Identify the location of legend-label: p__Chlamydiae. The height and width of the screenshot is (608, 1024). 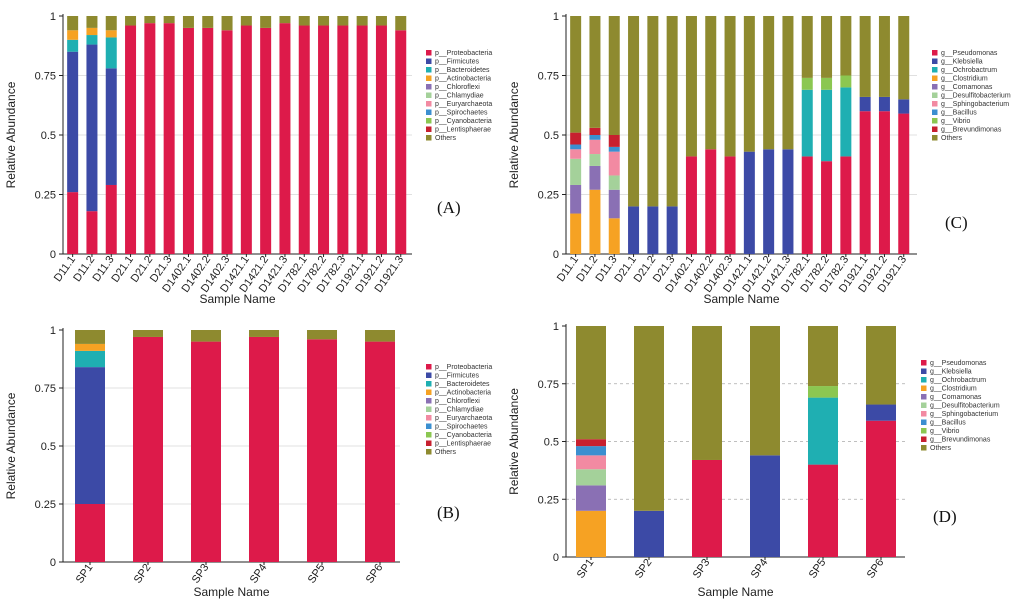
(459, 96).